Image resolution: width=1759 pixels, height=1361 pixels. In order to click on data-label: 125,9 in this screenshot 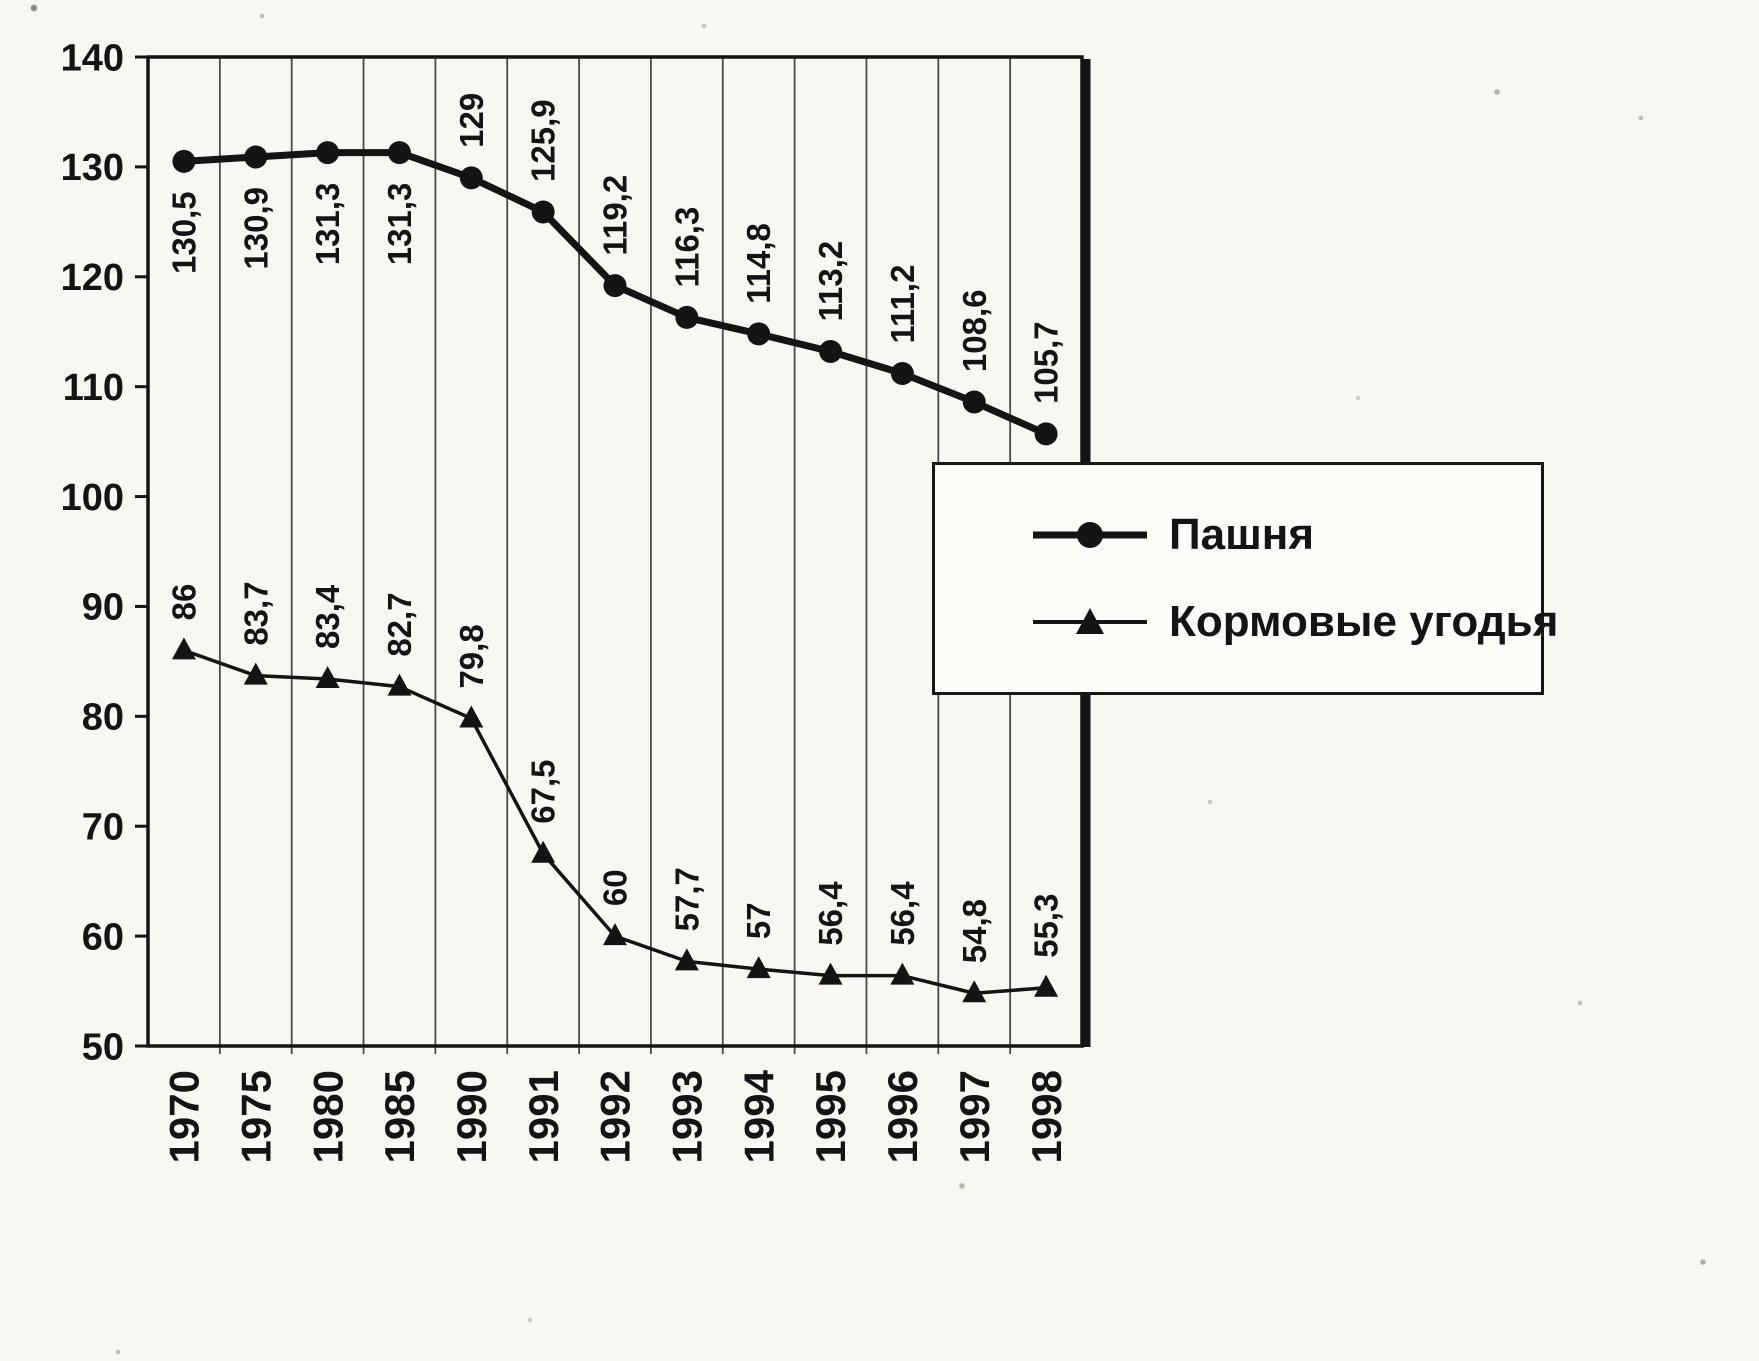, I will do `click(543, 140)`.